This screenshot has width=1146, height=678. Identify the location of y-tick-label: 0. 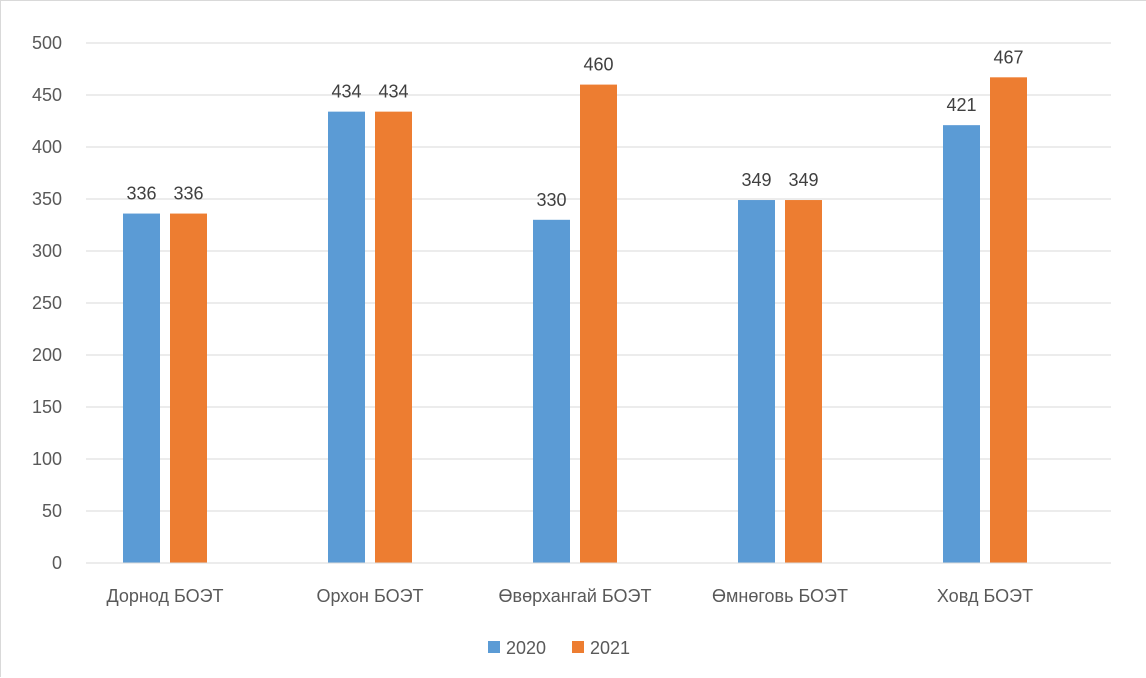
(57, 563).